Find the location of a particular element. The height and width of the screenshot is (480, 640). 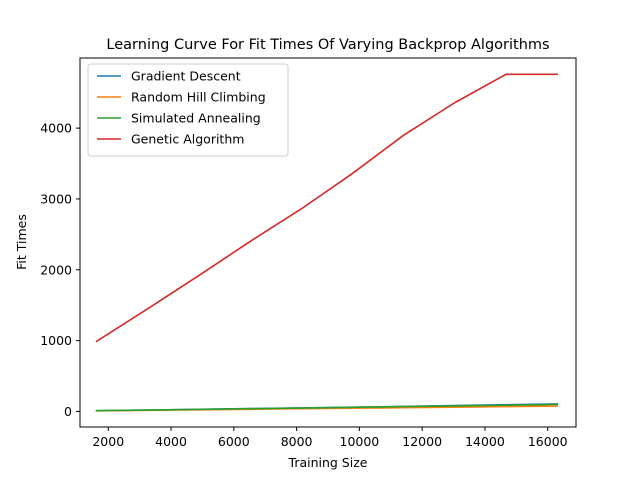

legend-label-3: Genetic Algorithm is located at coordinates (187, 139).